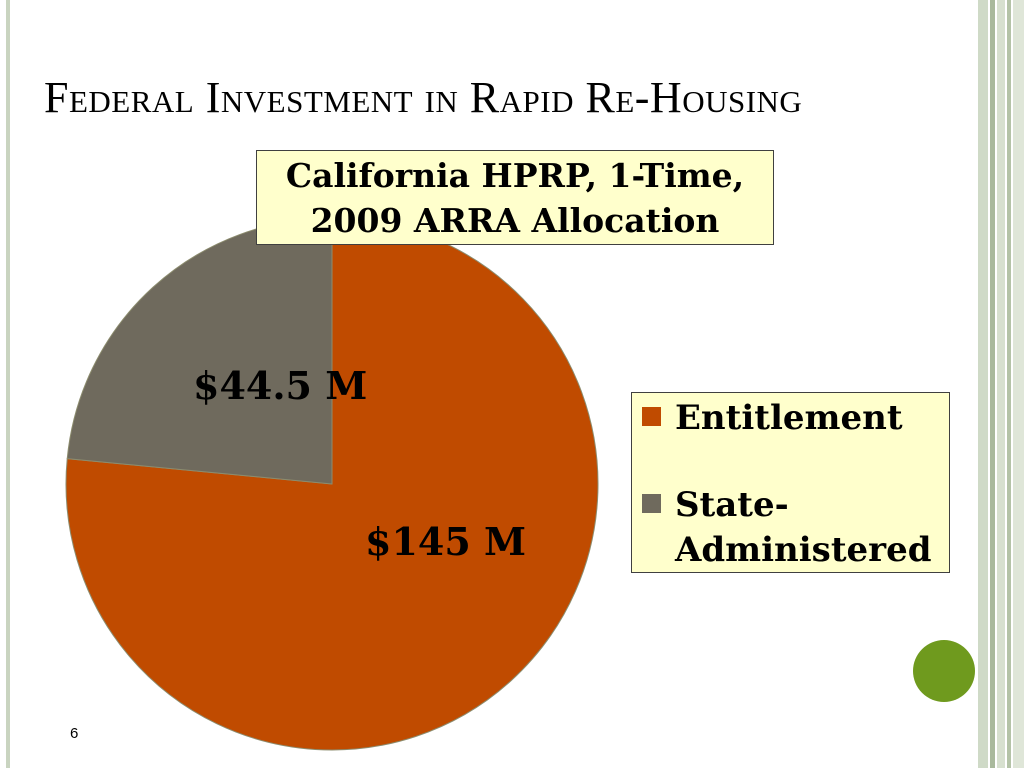  I want to click on slide-title: Federal Investment in Rapid Re-Housing, so click(423, 97).